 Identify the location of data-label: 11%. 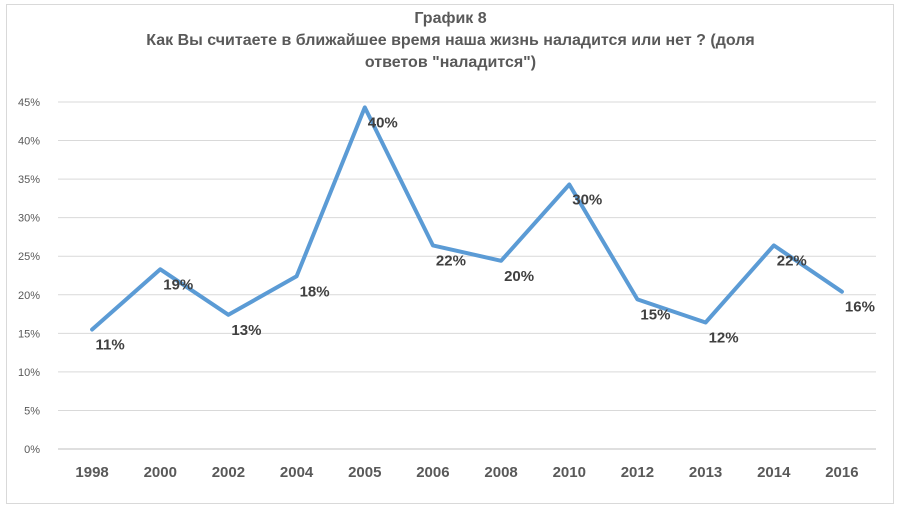
(109, 344).